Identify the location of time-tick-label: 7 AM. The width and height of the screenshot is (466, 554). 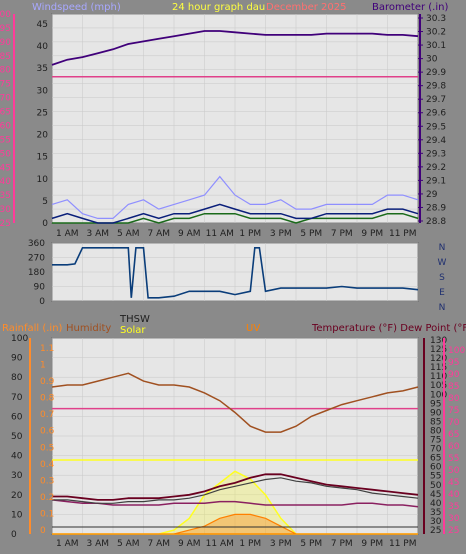
(158, 544).